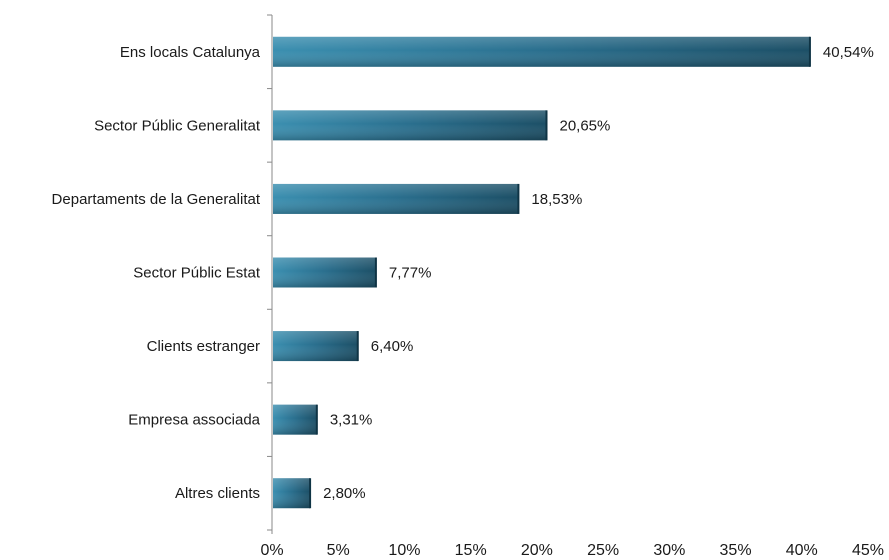  What do you see at coordinates (848, 52) in the screenshot?
I see `value-label: 40,54%` at bounding box center [848, 52].